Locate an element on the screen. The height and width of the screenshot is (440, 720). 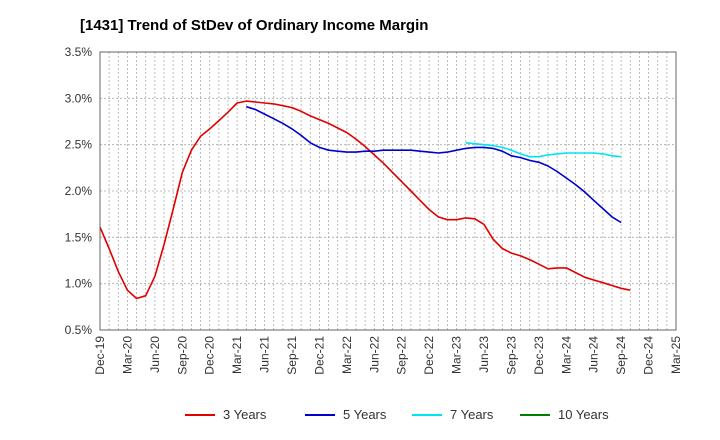
x-tick-label: Dec-21 is located at coordinates (319, 355).